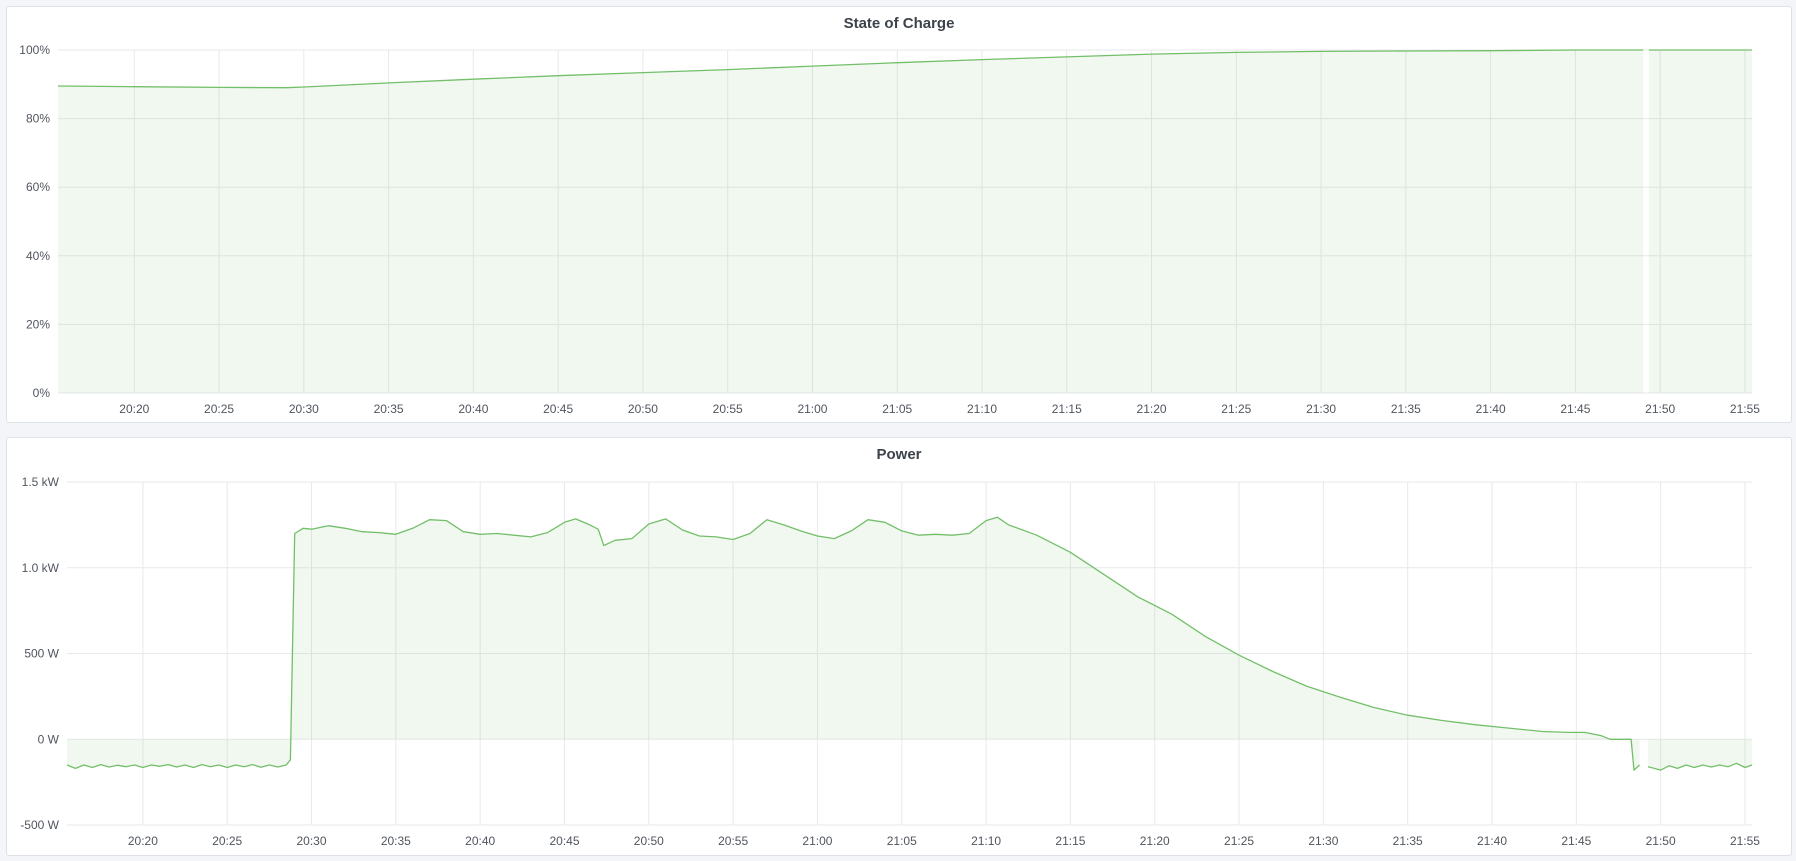 Image resolution: width=1796 pixels, height=861 pixels. Describe the element at coordinates (38, 324) in the screenshot. I see `y-tick-label: 20%` at that location.